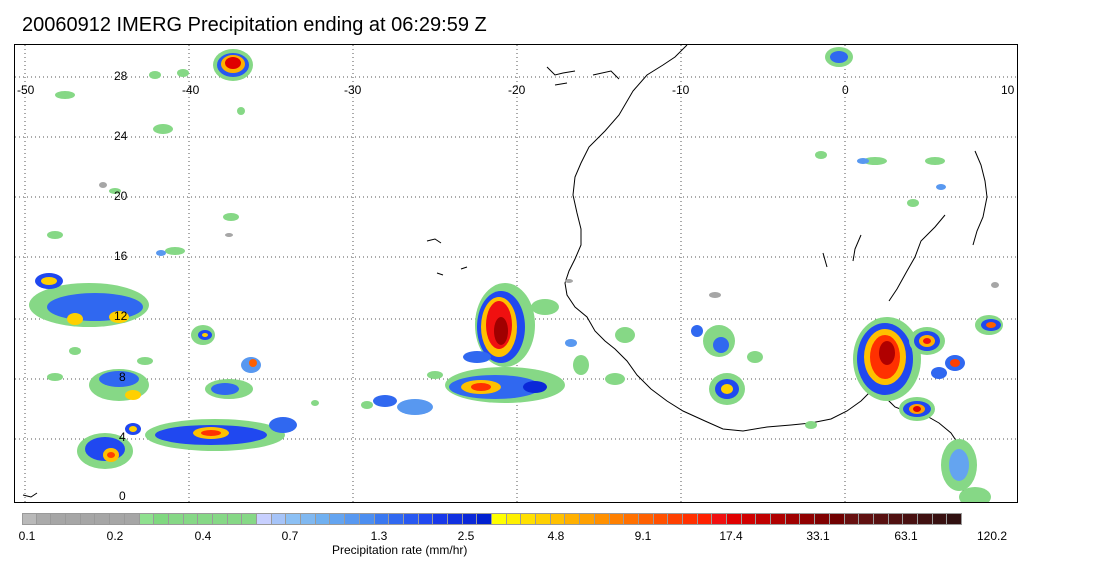  Describe the element at coordinates (121, 316) in the screenshot. I see `lat-label-12: 12` at that location.